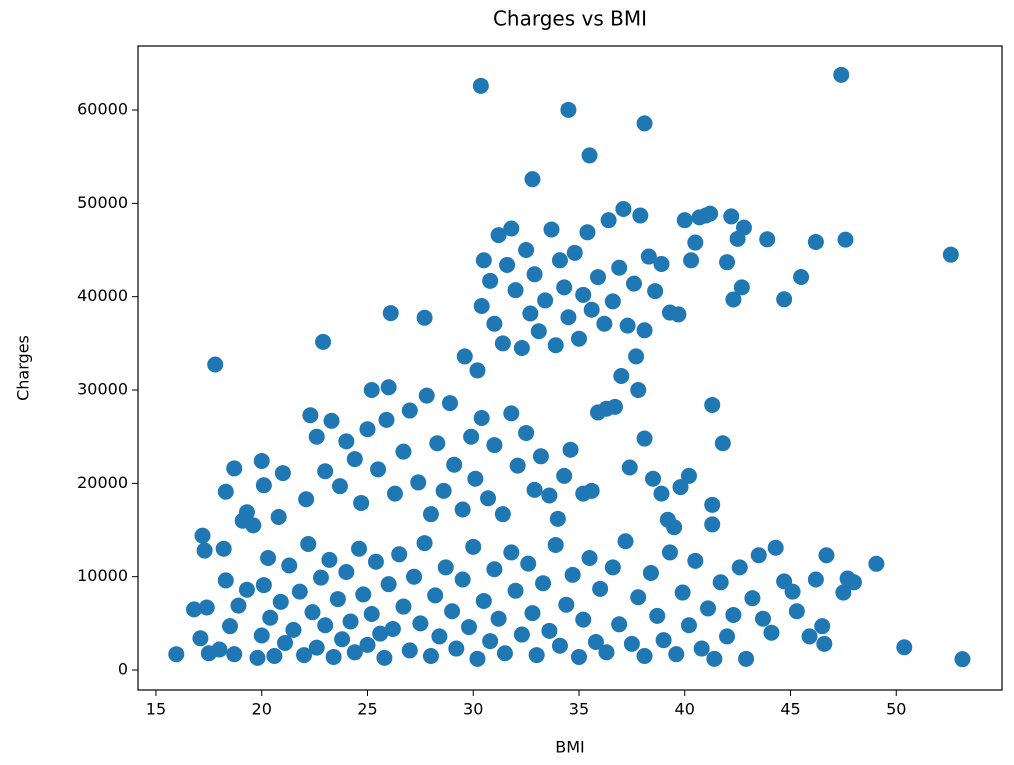 Image resolution: width=1014 pixels, height=765 pixels. What do you see at coordinates (579, 709) in the screenshot?
I see `x-tick-label: 35` at bounding box center [579, 709].